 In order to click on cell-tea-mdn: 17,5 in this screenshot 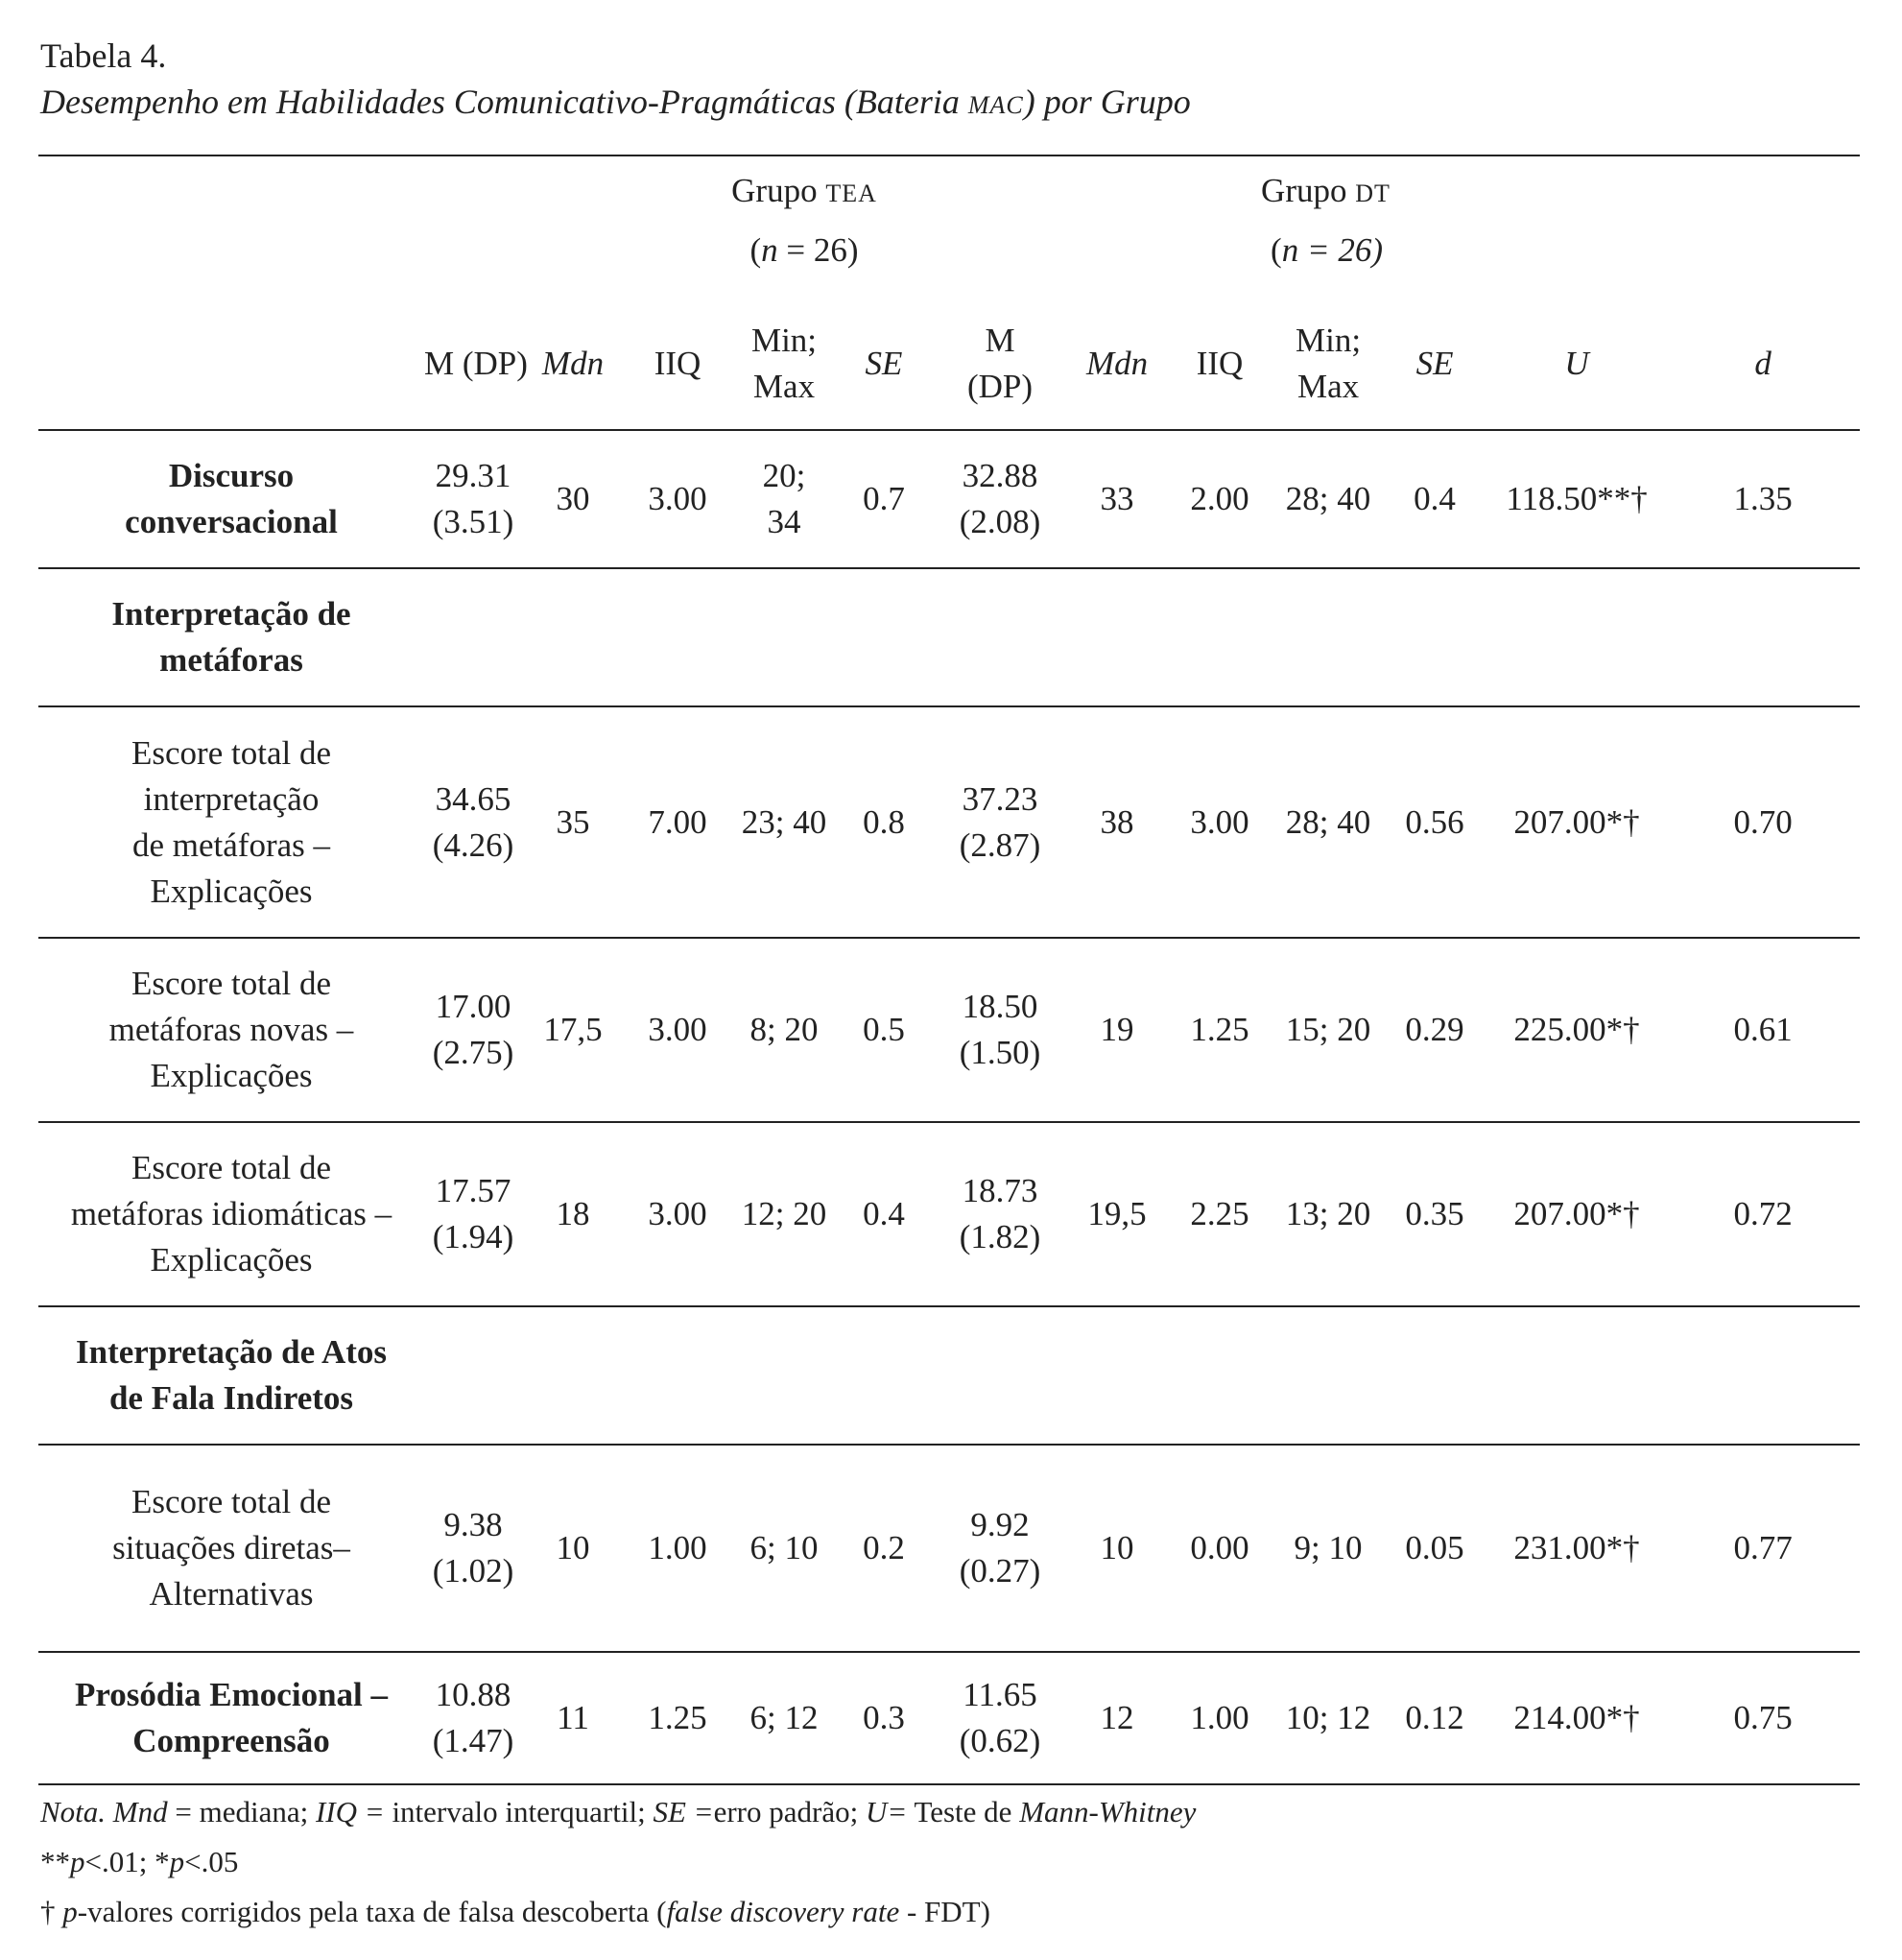, I will do `click(573, 1030)`.